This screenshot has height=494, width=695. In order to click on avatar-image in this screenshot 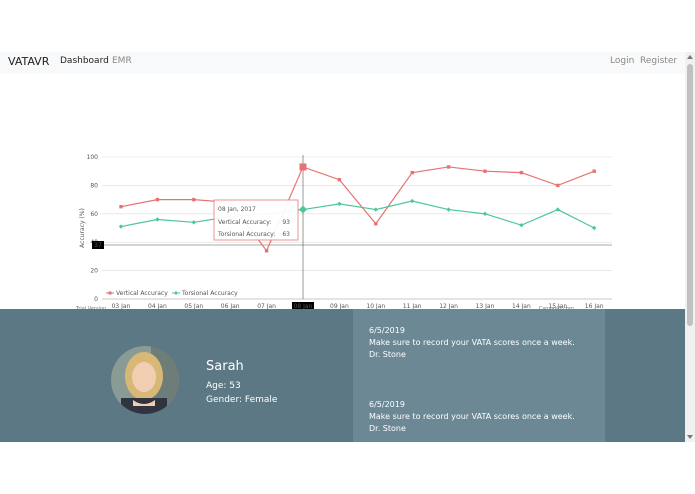, I will do `click(145, 380)`.